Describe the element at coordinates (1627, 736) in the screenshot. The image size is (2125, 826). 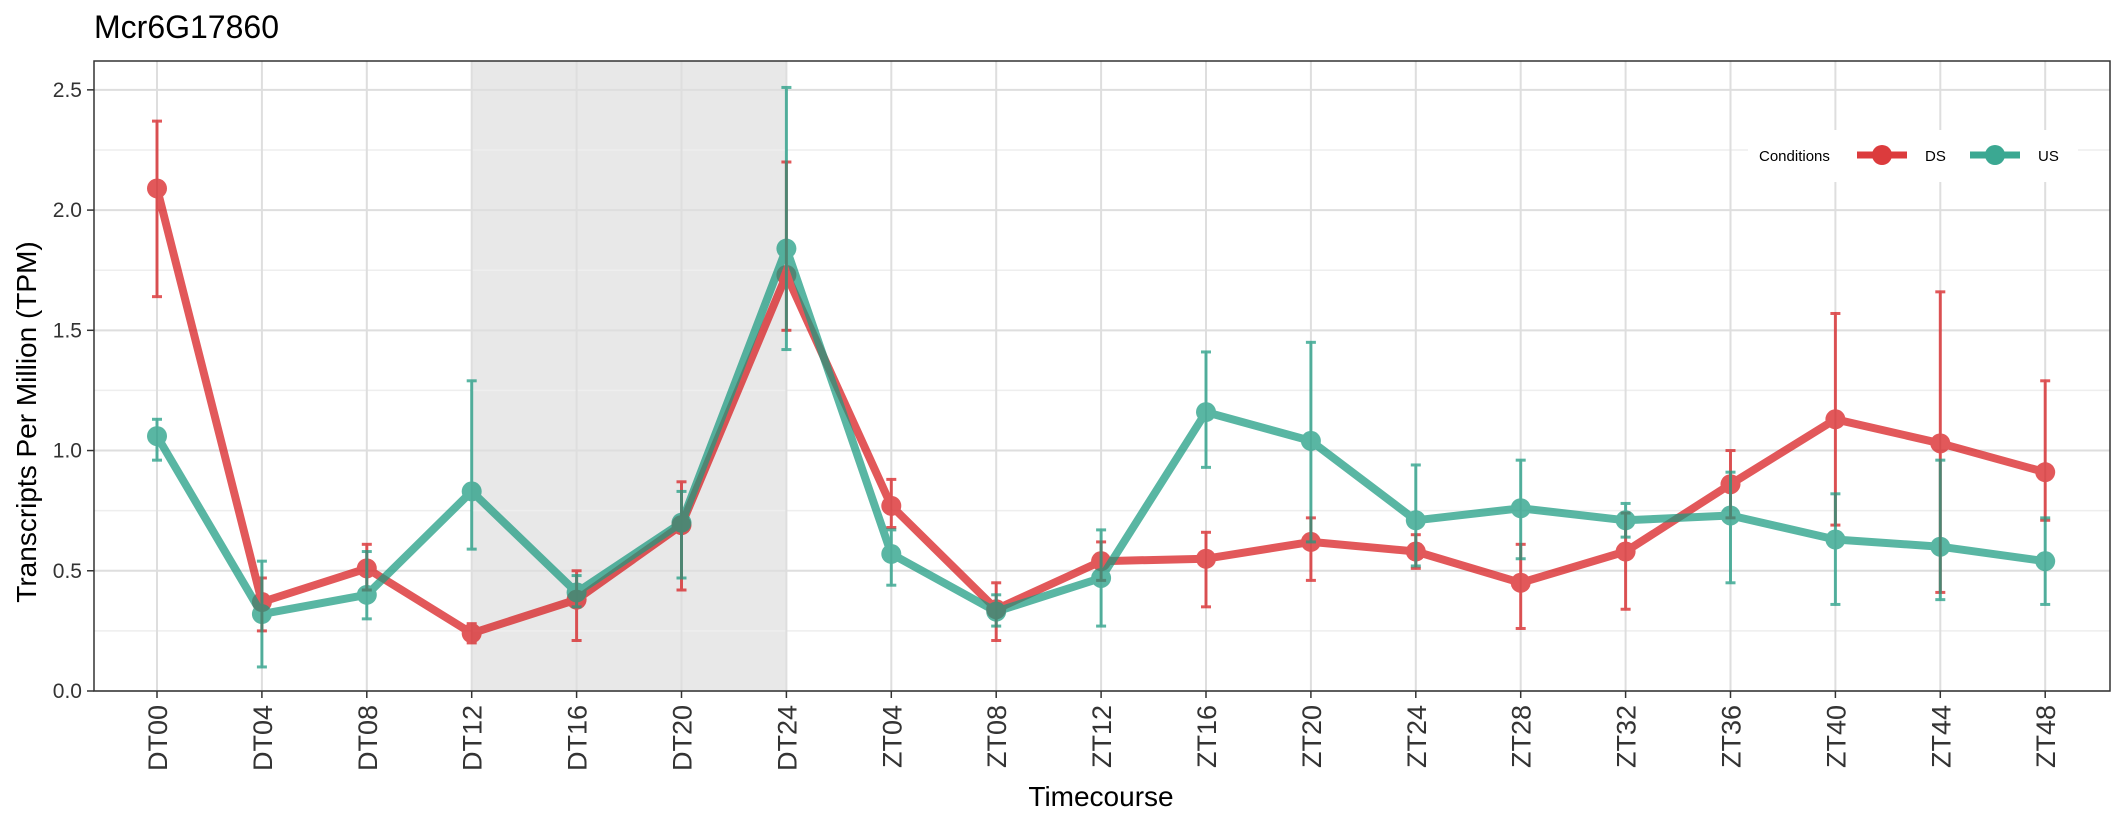
I see `x-tick-label: ZT32` at that location.